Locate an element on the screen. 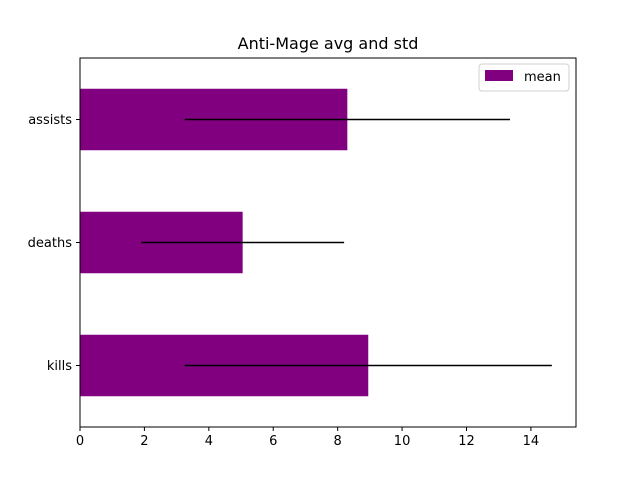  legend: mean is located at coordinates (524, 77).